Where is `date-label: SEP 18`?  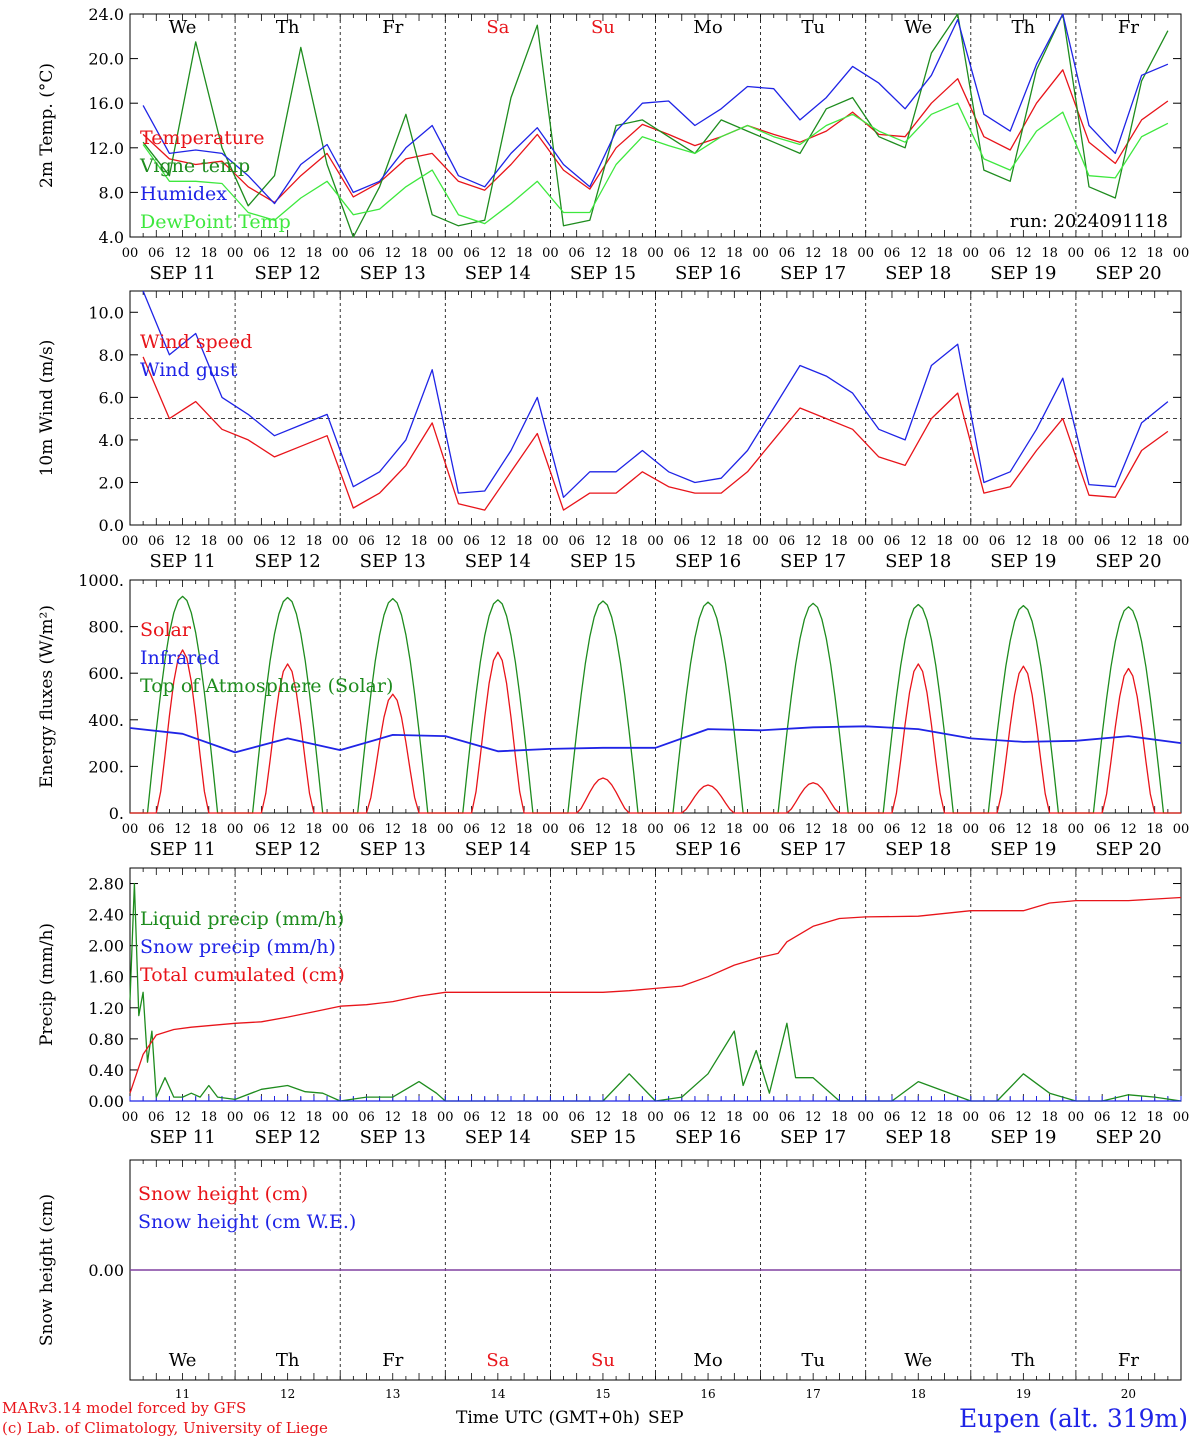 date-label: SEP 18 is located at coordinates (918, 849).